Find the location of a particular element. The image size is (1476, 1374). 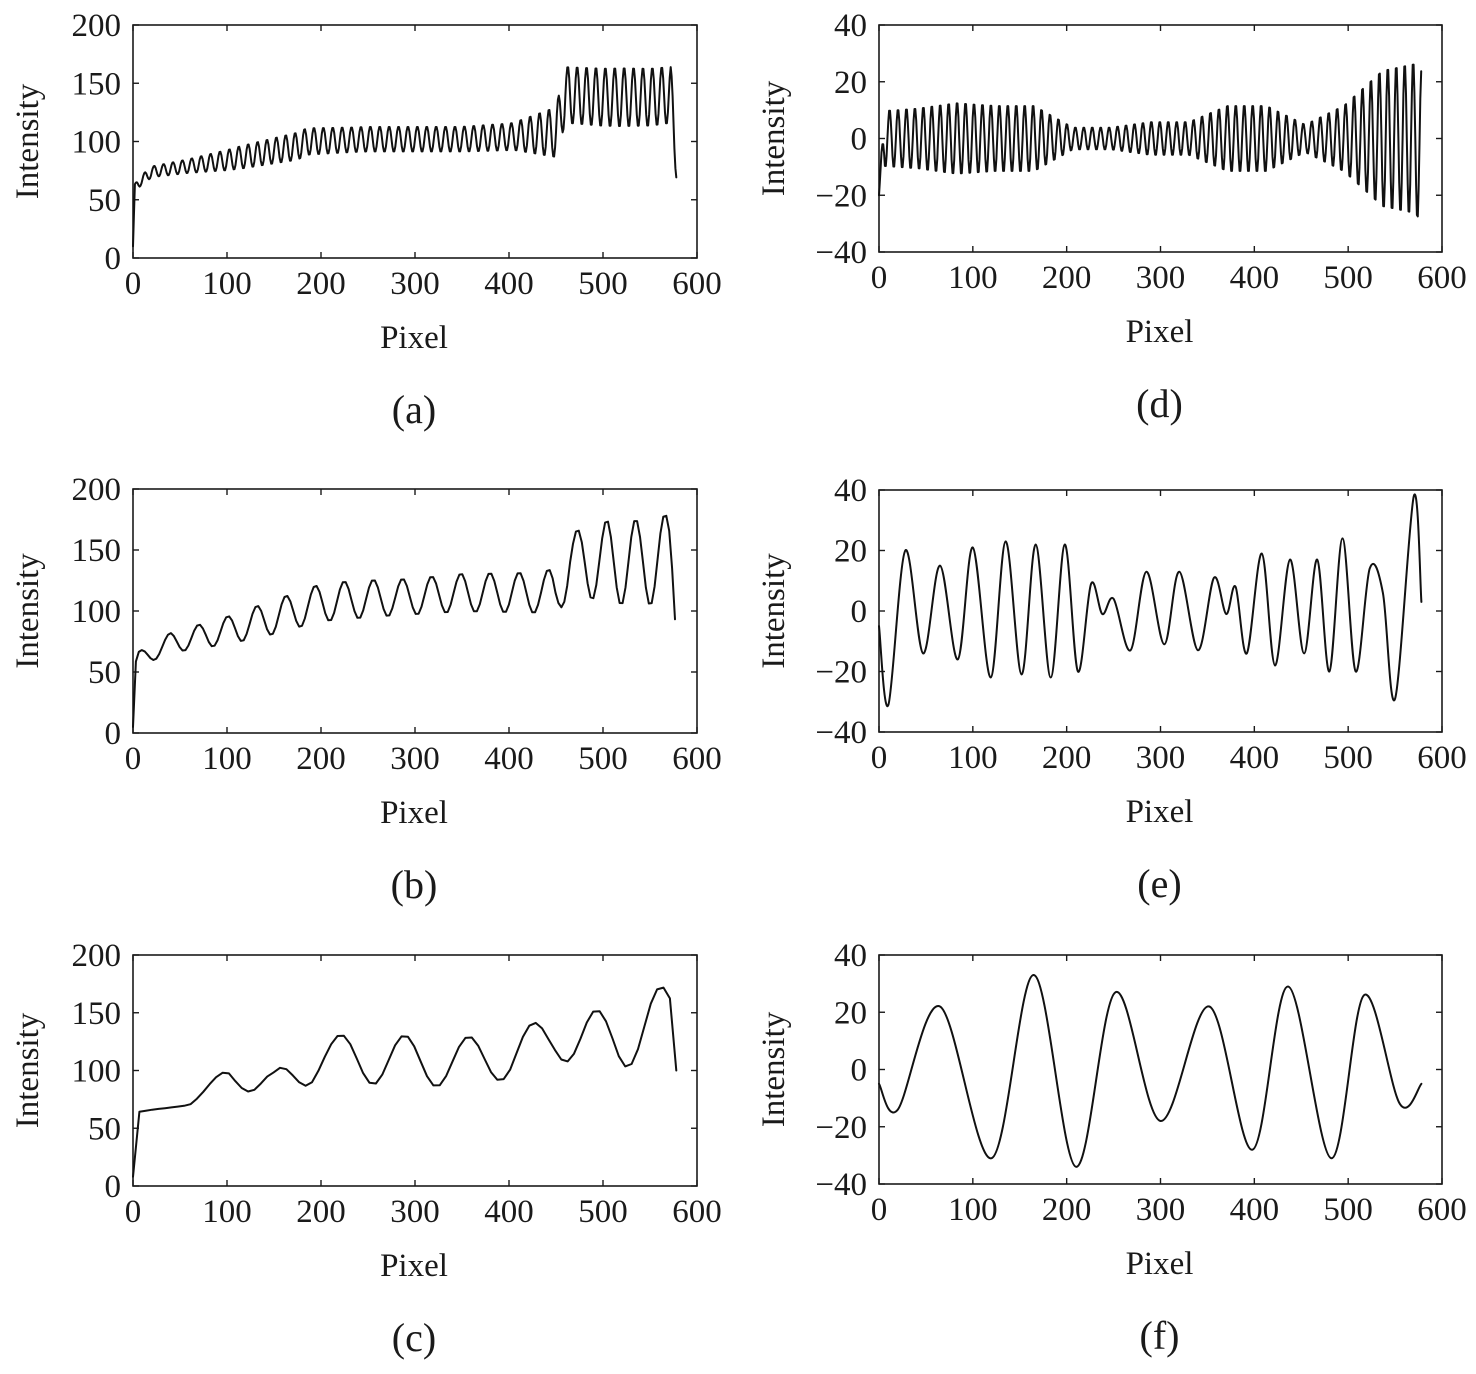

panel-caption: (c) is located at coordinates (414, 1337).